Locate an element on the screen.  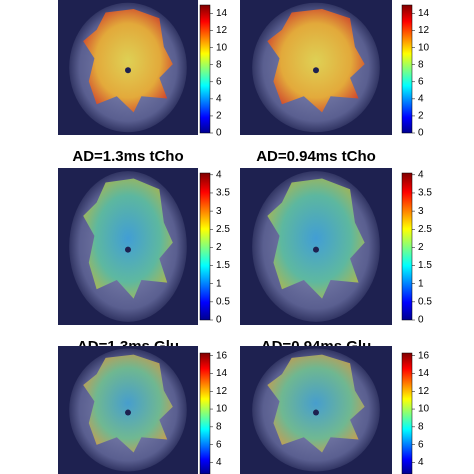
panel-label: AD=1.3ms tCho is located at coordinates (127, 156).